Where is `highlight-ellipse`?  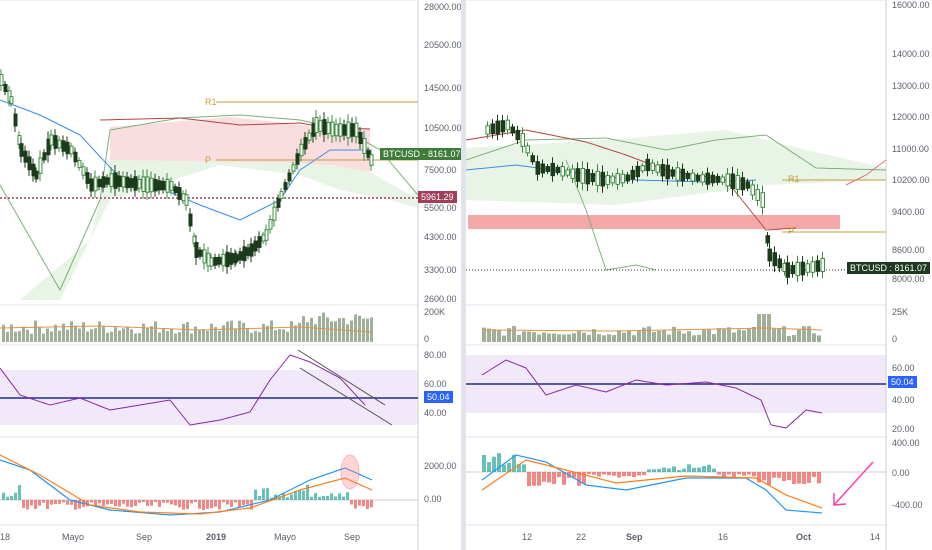
highlight-ellipse is located at coordinates (350, 472).